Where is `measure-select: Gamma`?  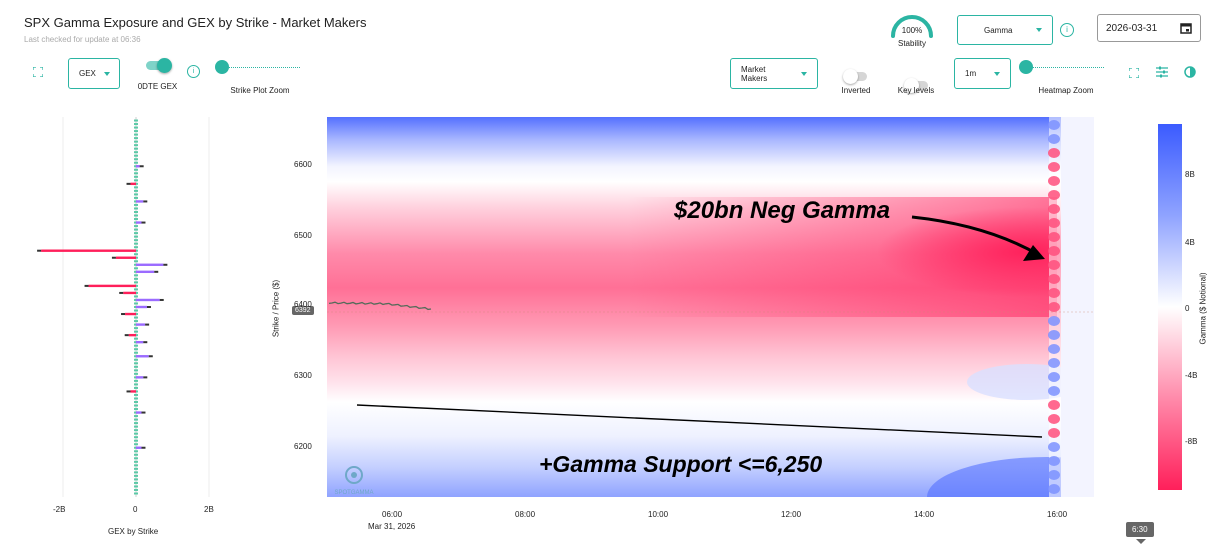
measure-select: Gamma is located at coordinates (1005, 30).